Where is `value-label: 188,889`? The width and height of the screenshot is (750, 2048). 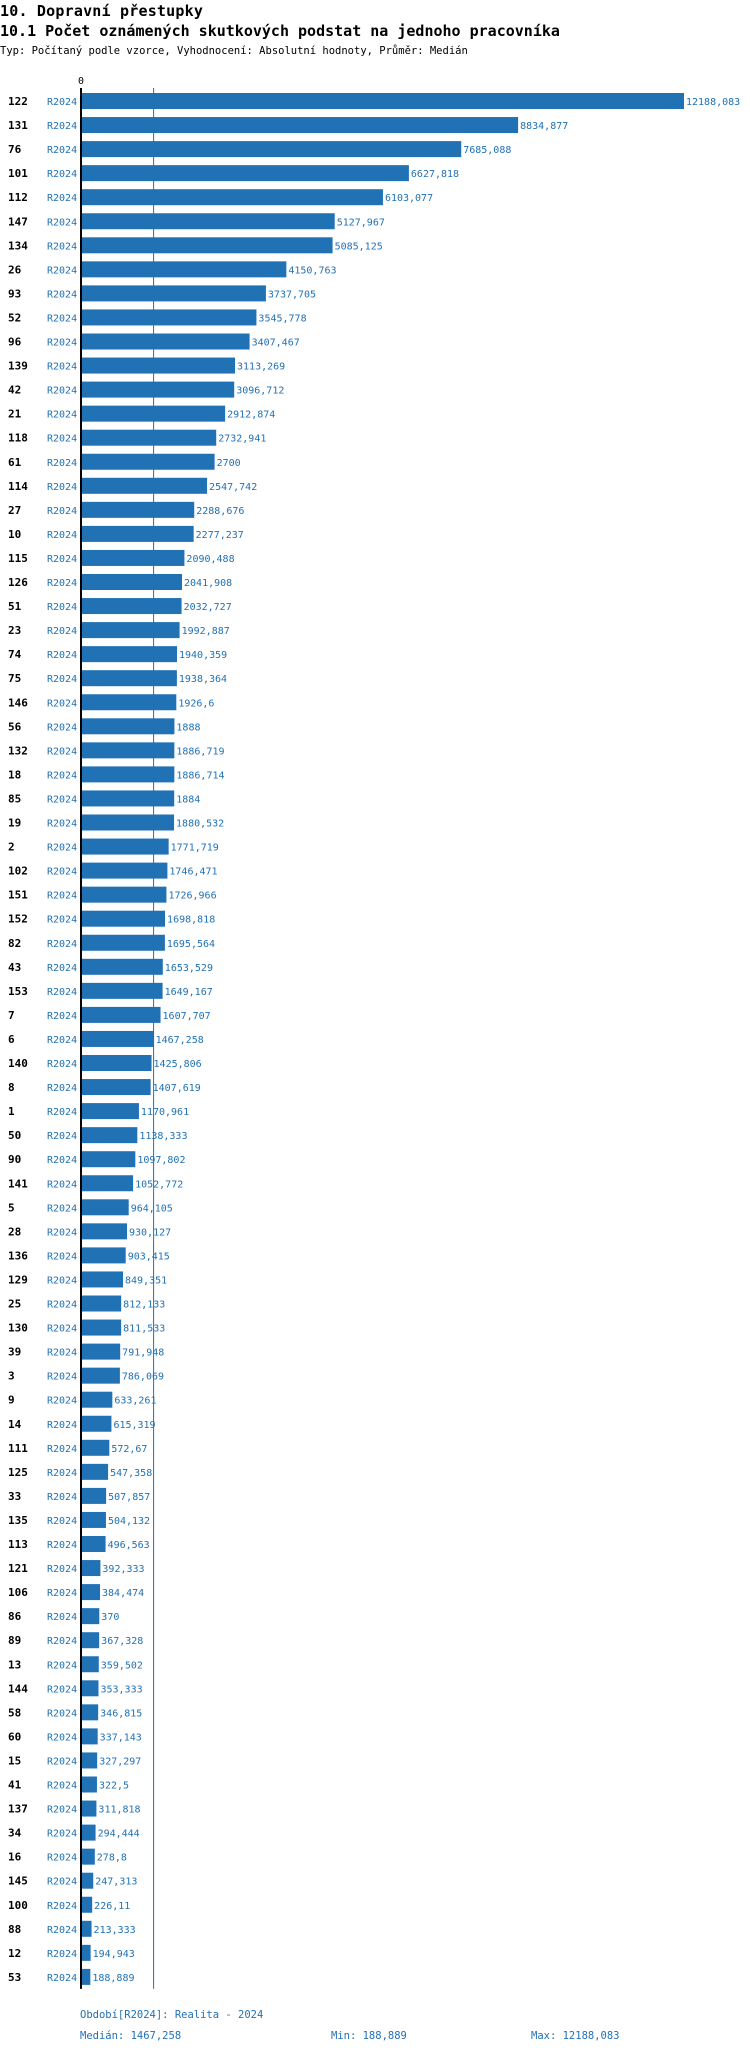 value-label: 188,889 is located at coordinates (113, 1978).